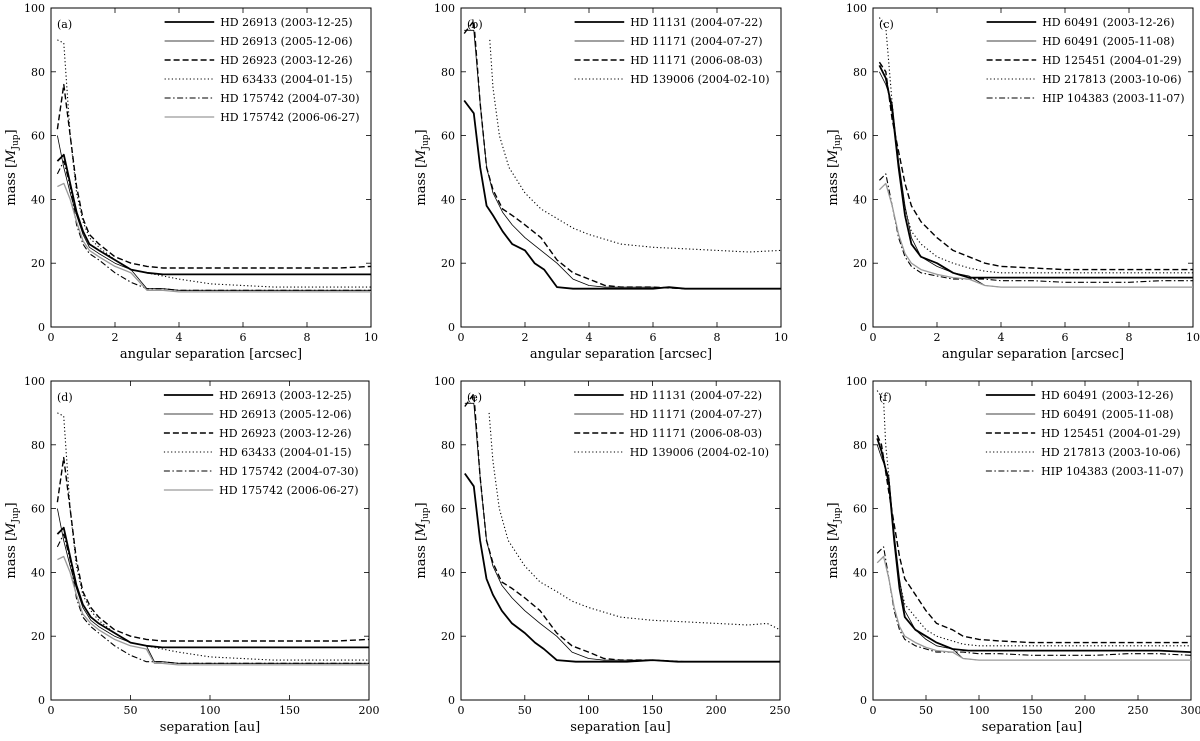  What do you see at coordinates (1138, 710) in the screenshot?
I see `x-tick-label: 250` at bounding box center [1138, 710].